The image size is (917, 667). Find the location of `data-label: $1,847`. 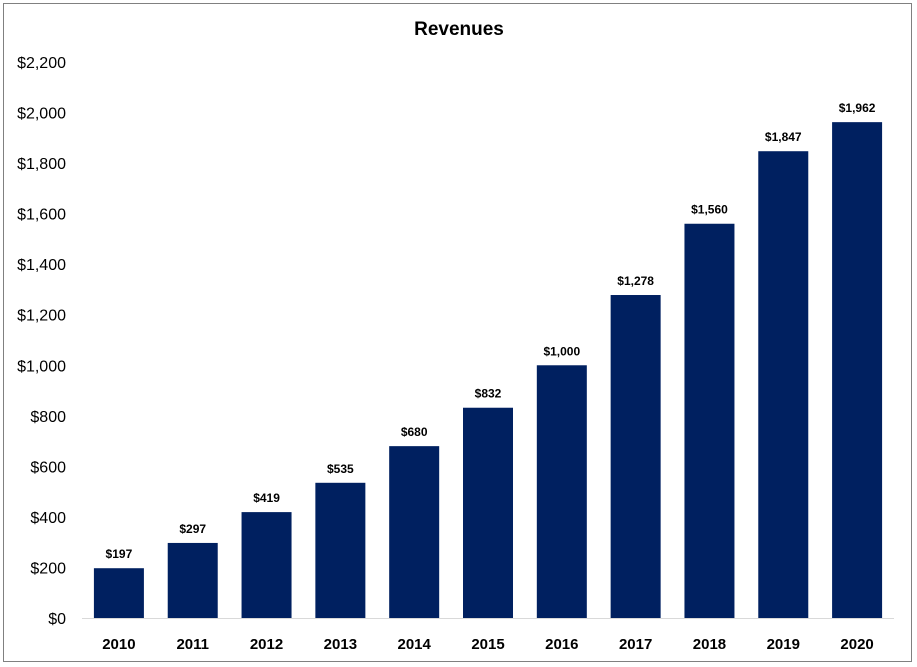

data-label: $1,847 is located at coordinates (783, 137).